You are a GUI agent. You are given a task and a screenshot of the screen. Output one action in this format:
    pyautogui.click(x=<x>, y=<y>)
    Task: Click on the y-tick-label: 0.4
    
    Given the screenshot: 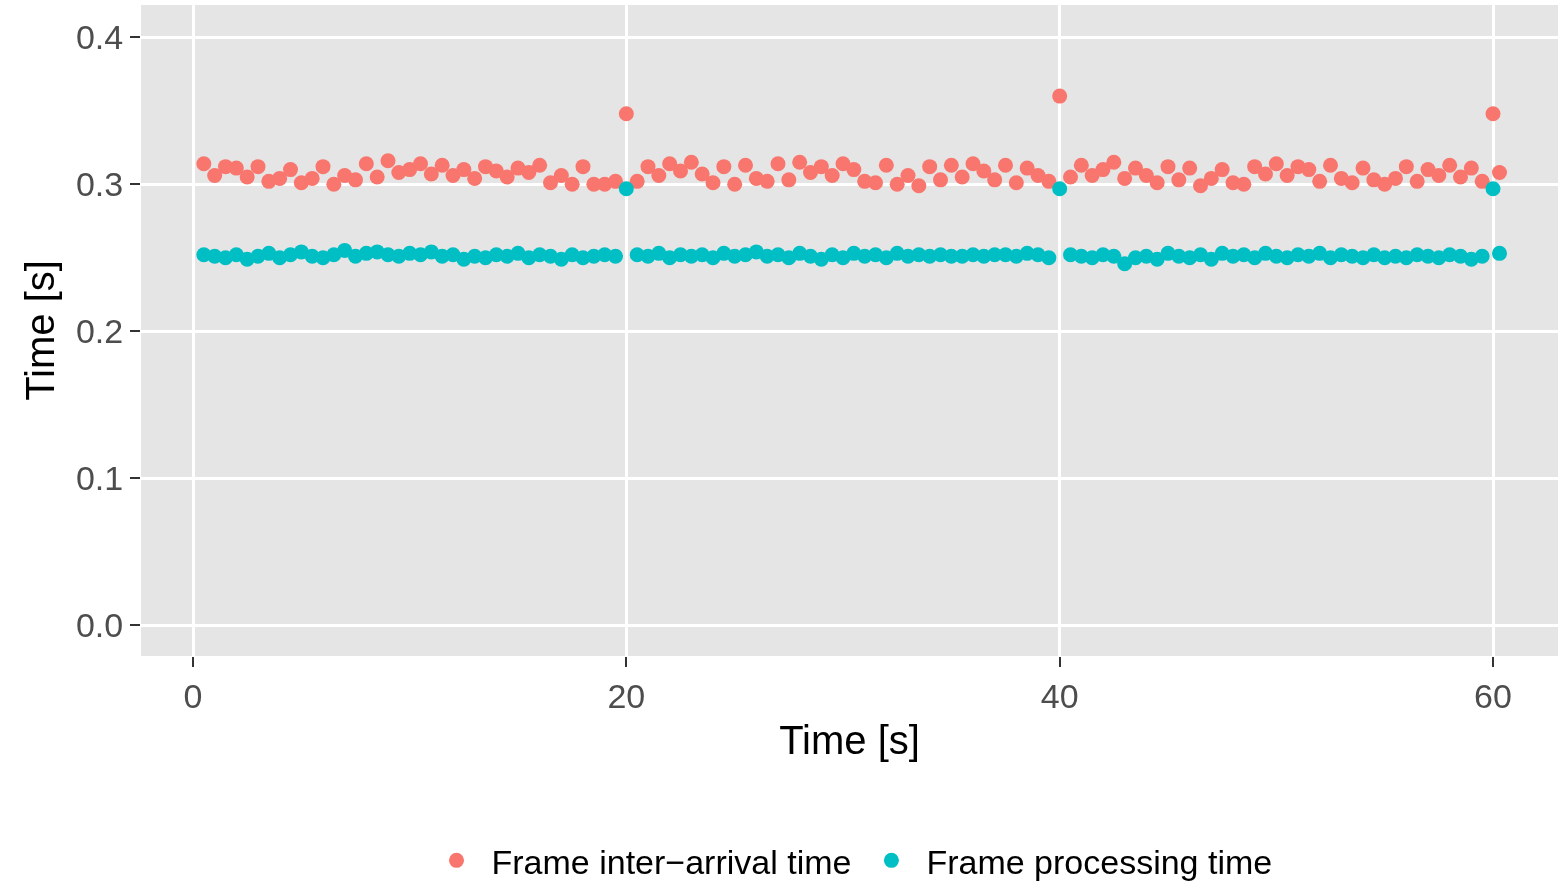 What is the action you would take?
    pyautogui.click(x=99, y=37)
    